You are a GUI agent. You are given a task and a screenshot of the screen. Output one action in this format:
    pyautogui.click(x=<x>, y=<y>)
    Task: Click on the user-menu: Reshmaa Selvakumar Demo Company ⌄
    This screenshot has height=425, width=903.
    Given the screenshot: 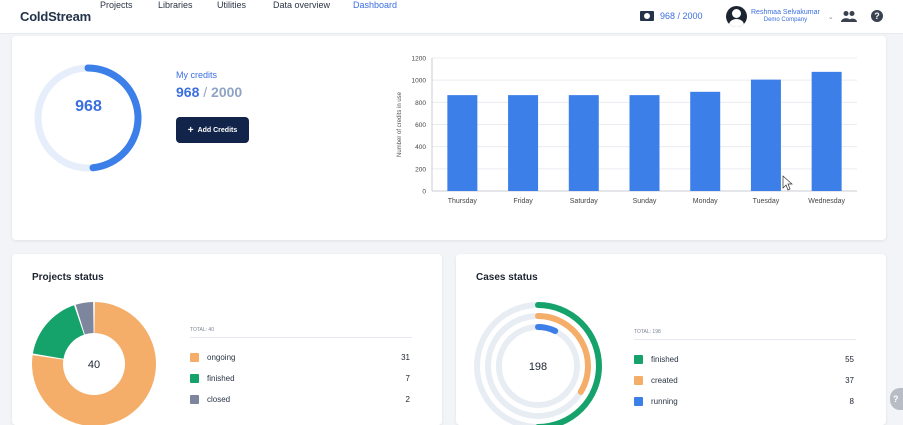 What is the action you would take?
    pyautogui.click(x=780, y=16)
    